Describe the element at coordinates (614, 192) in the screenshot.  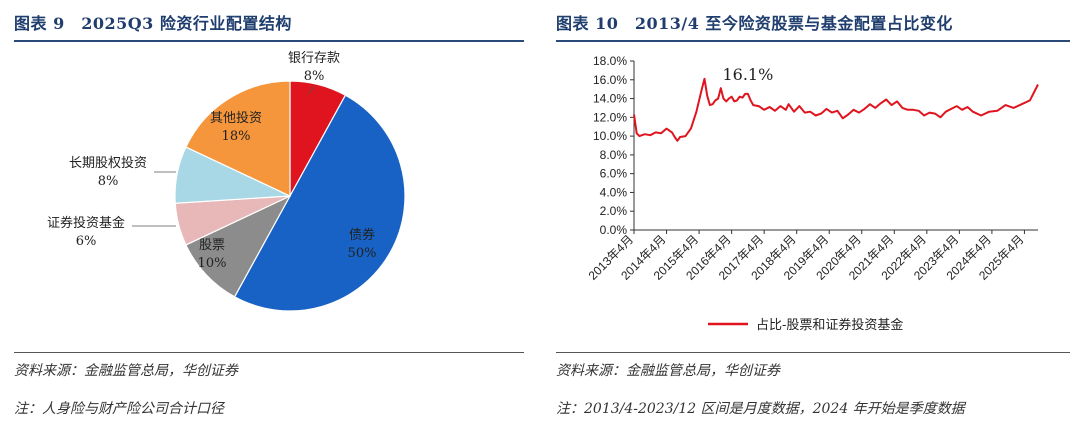
I see `y-tick-label: 4.0%` at that location.